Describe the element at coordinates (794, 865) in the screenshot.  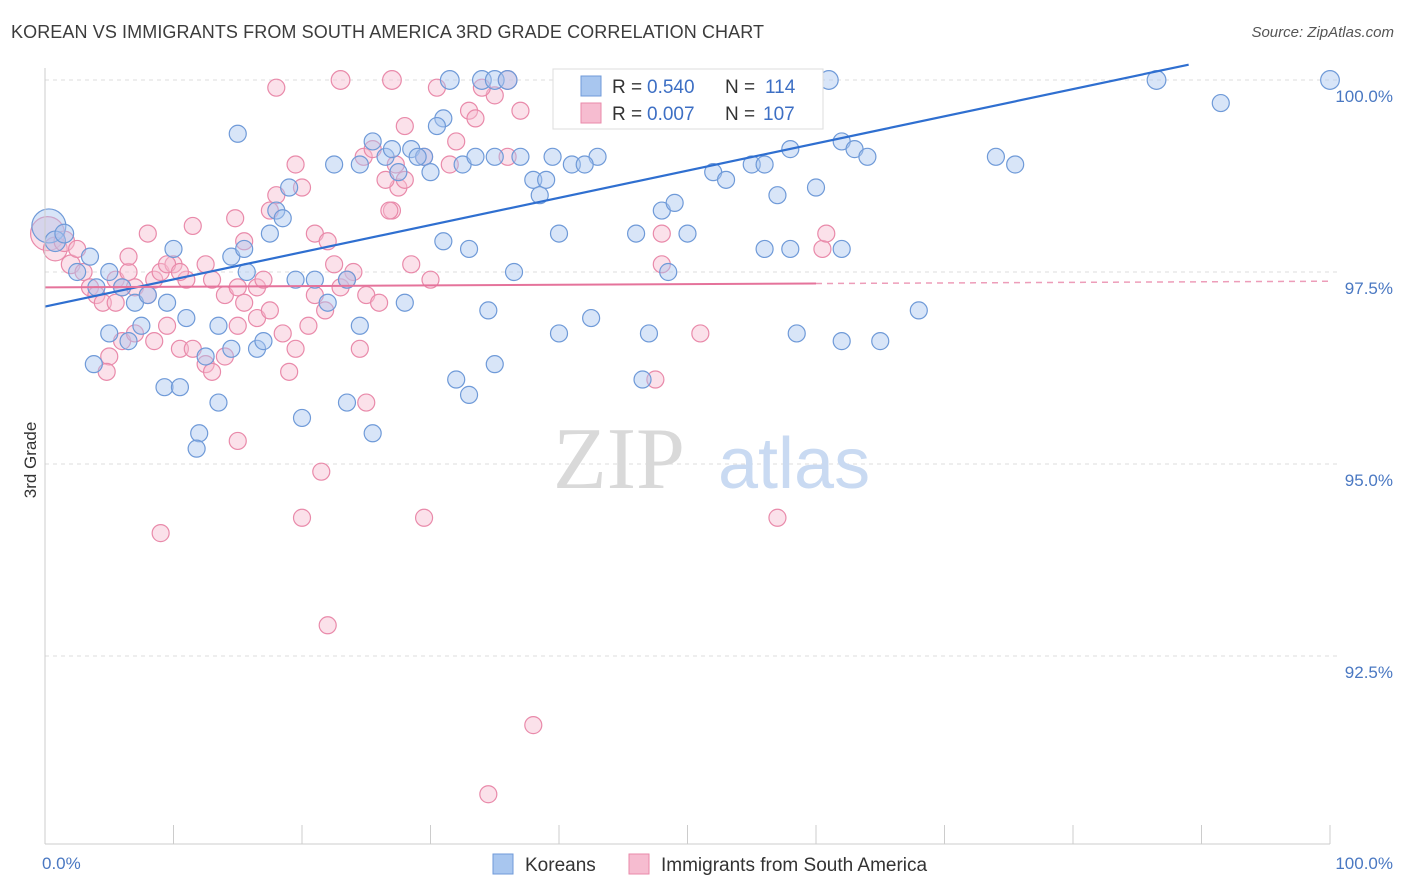
I see `bottom-legend-immigrants: Immigrants from South America` at that location.